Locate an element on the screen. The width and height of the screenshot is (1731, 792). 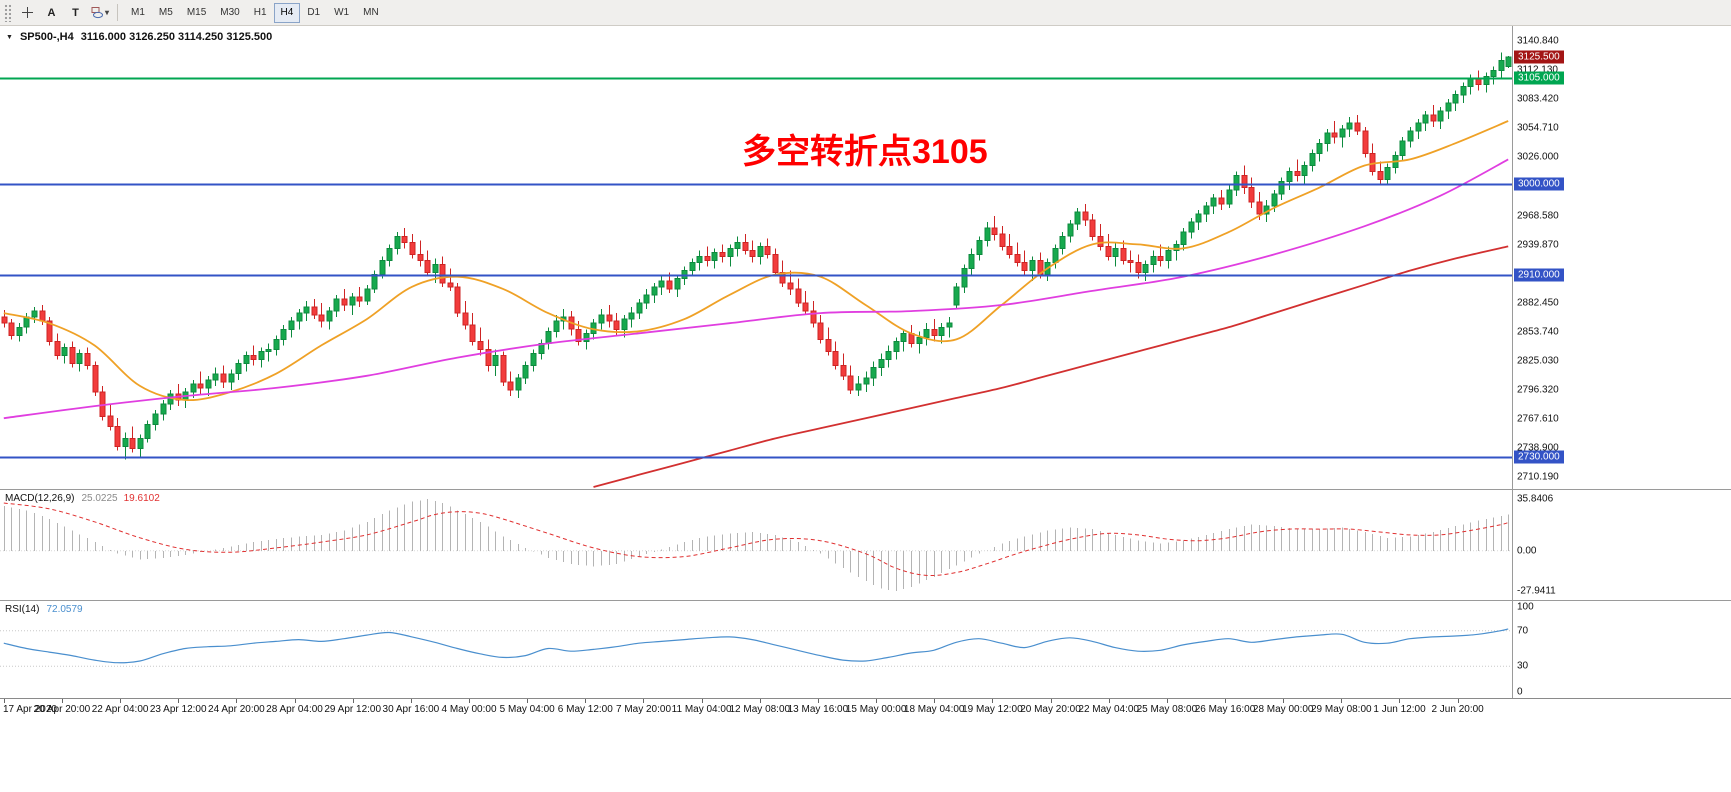
timeframe-button-m1: M1 is located at coordinates (138, 13).